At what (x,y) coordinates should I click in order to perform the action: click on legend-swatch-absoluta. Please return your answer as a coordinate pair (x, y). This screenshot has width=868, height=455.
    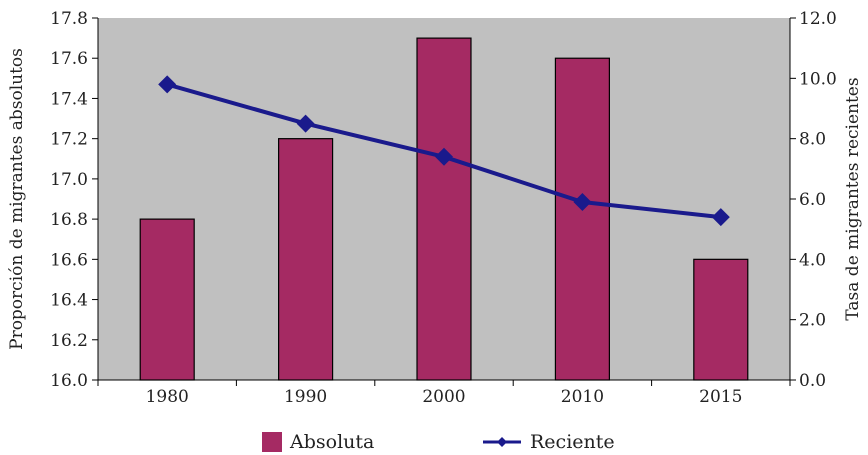
    Looking at the image, I should click on (272, 442).